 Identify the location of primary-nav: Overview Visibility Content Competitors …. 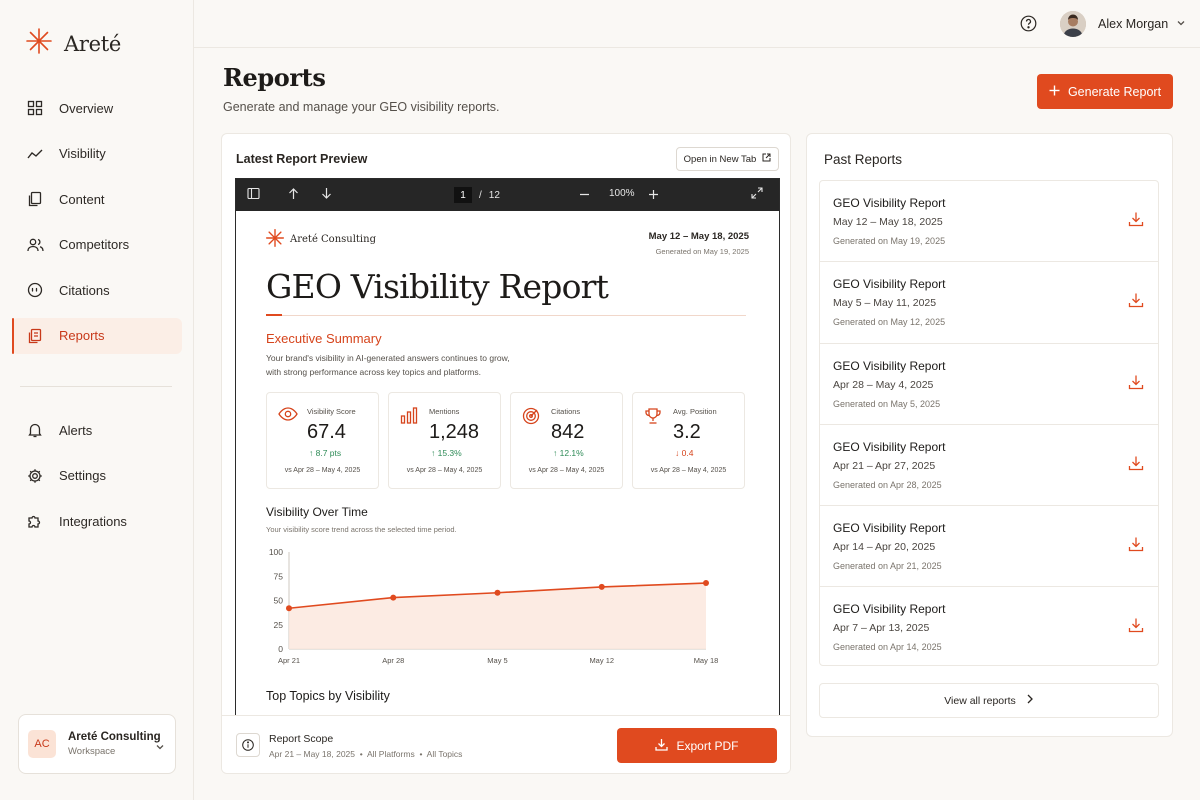
(97, 226).